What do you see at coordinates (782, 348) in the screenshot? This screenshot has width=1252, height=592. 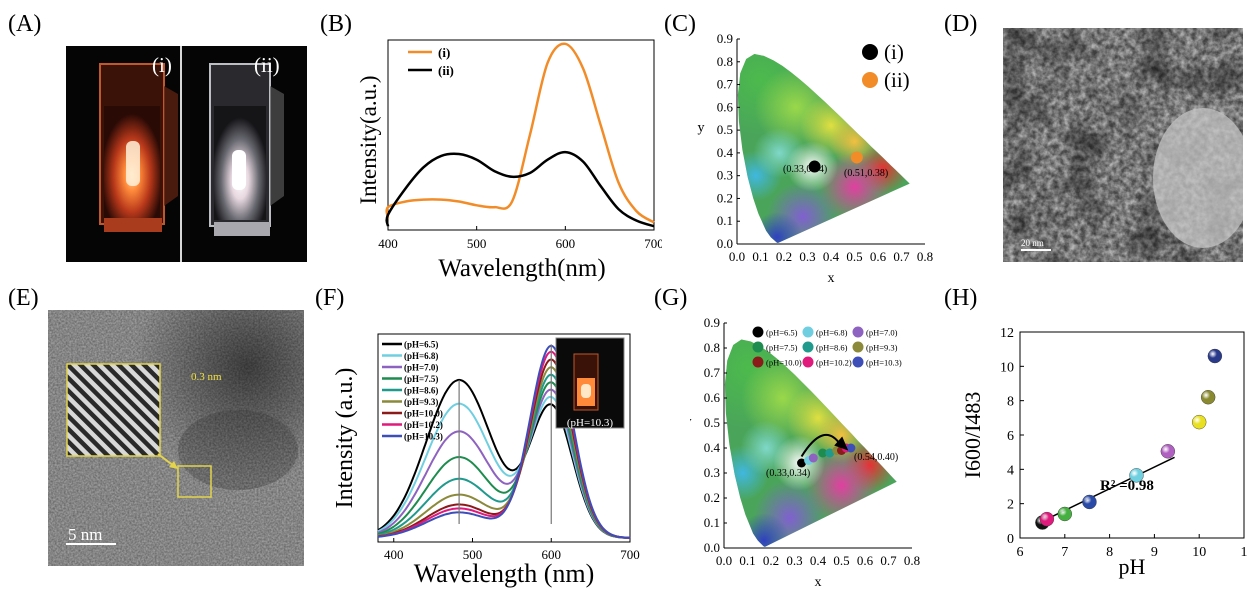 I see `legend-label-g-3: (pH=7.5)` at bounding box center [782, 348].